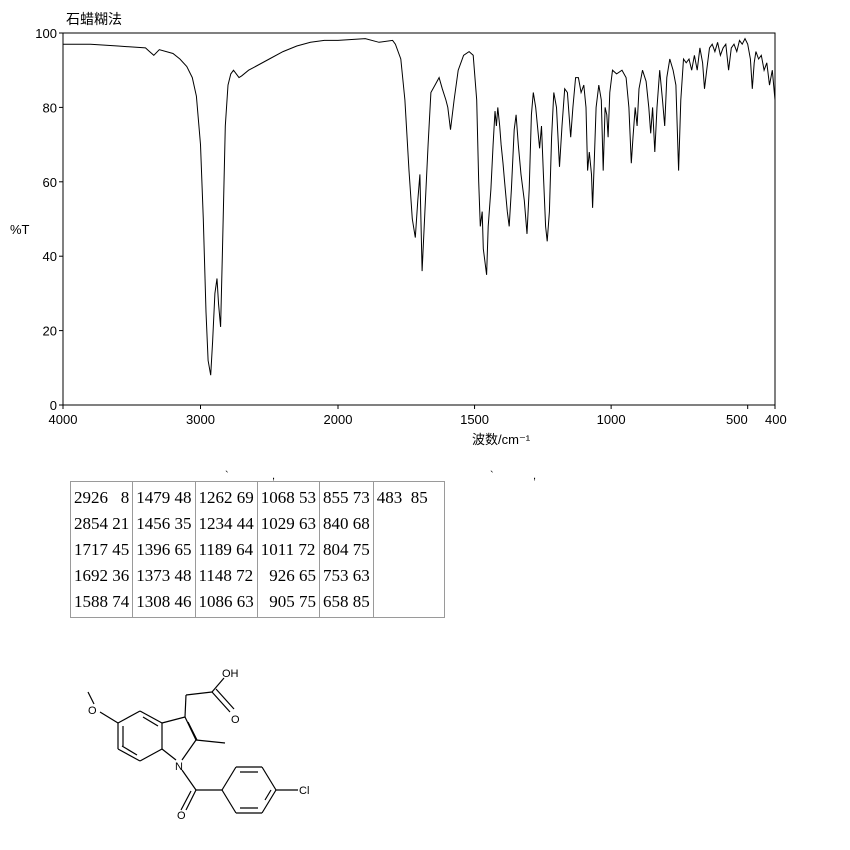  What do you see at coordinates (94, 20) in the screenshot?
I see `chart-title: 石蜡糊法` at bounding box center [94, 20].